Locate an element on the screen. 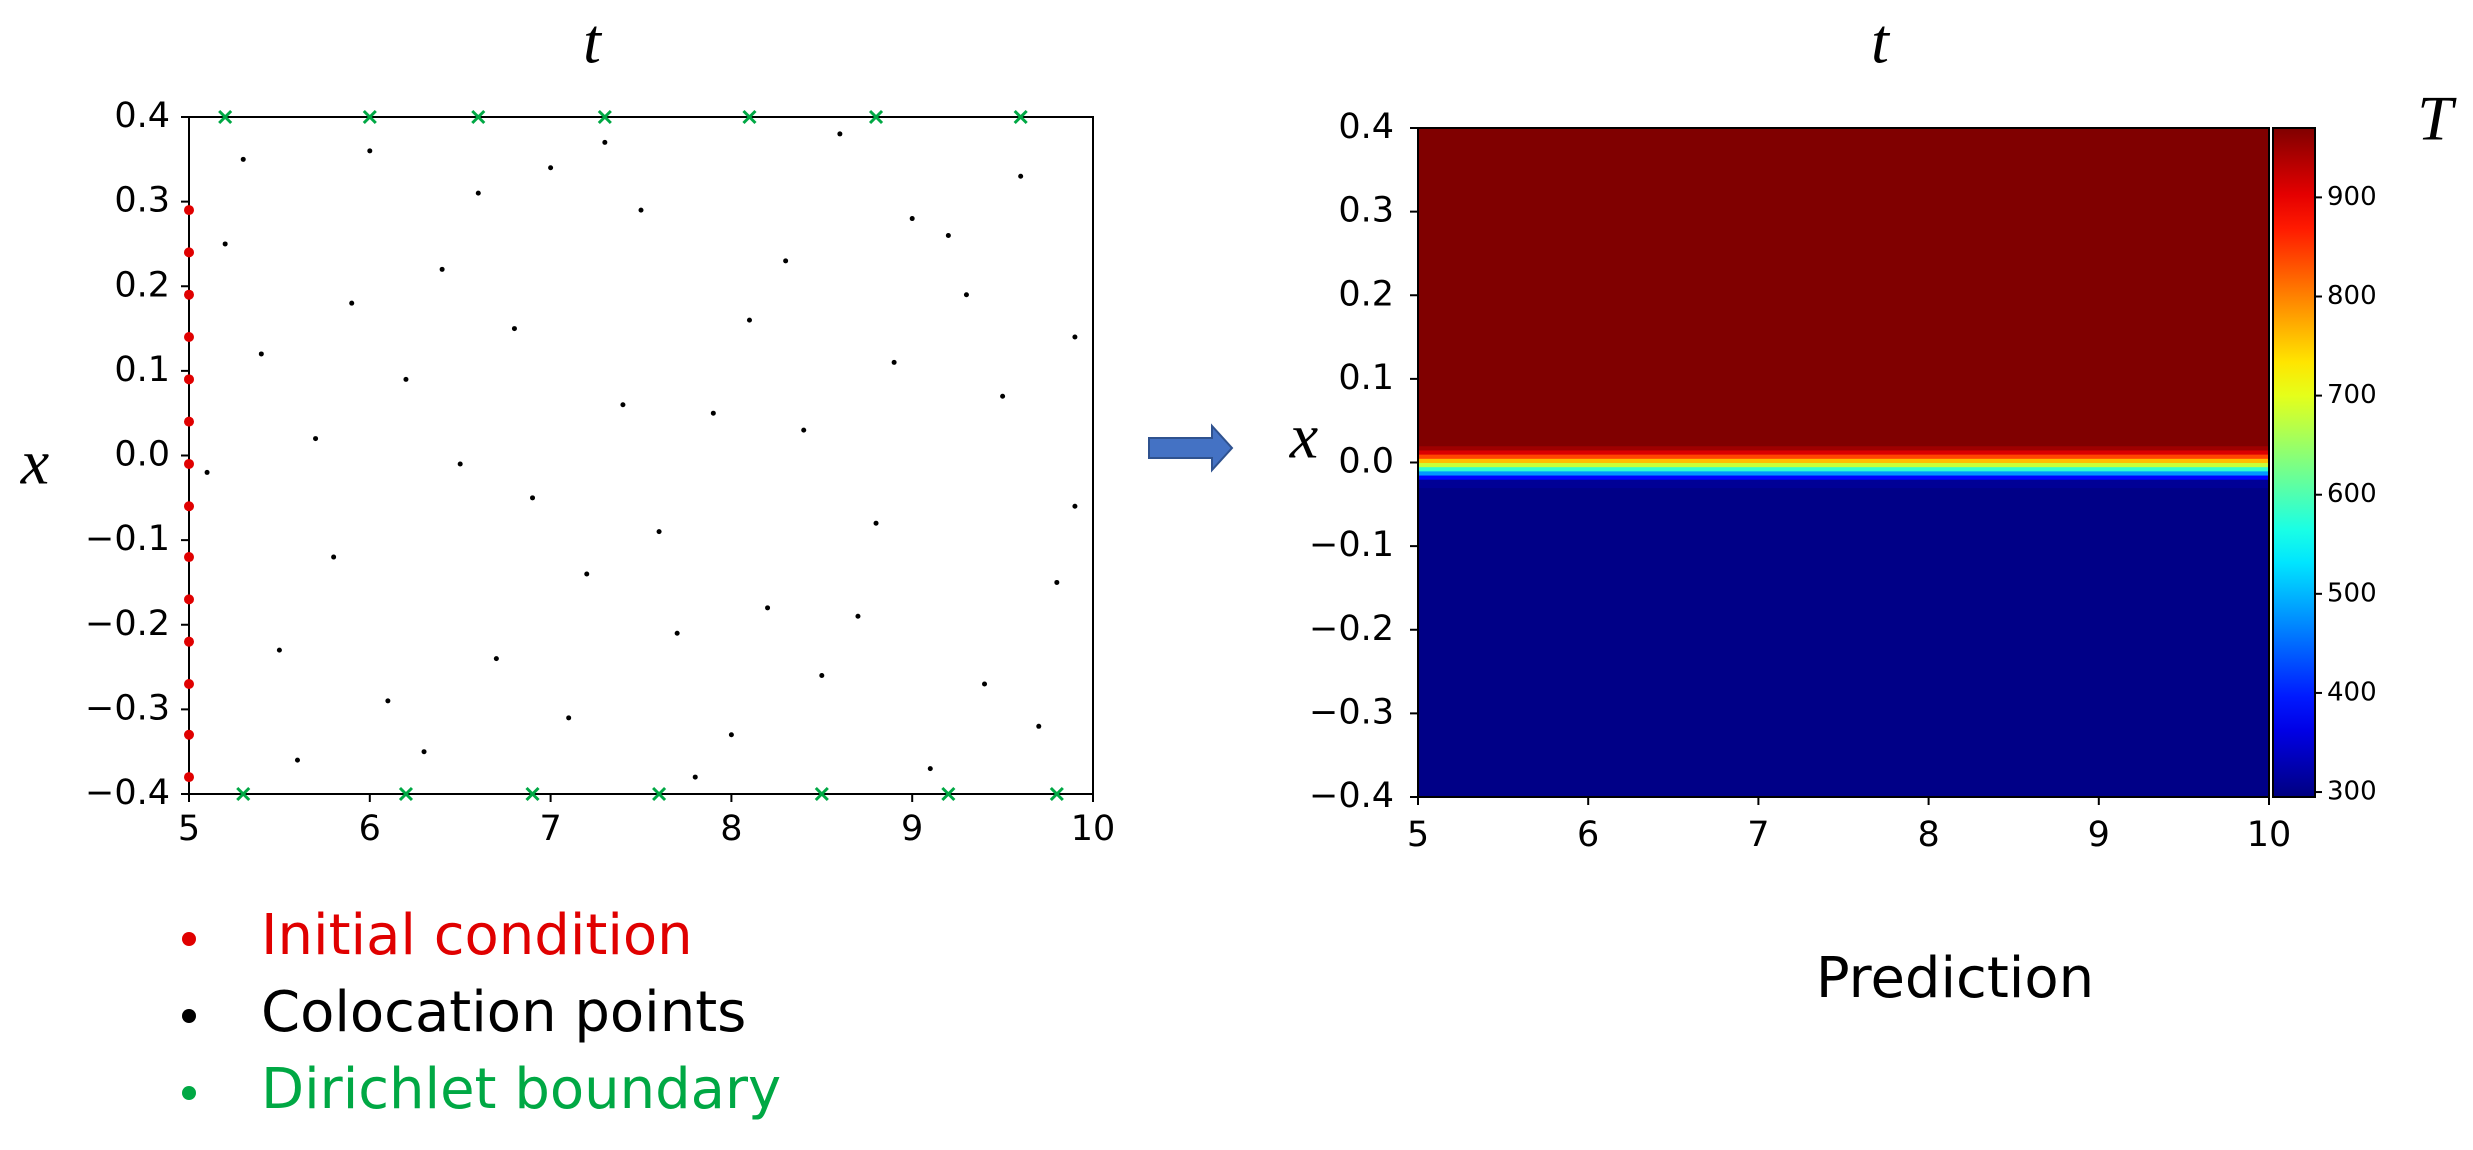 Image resolution: width=2473 pixels, height=1150 pixels. caption: Prediction is located at coordinates (1955, 978).